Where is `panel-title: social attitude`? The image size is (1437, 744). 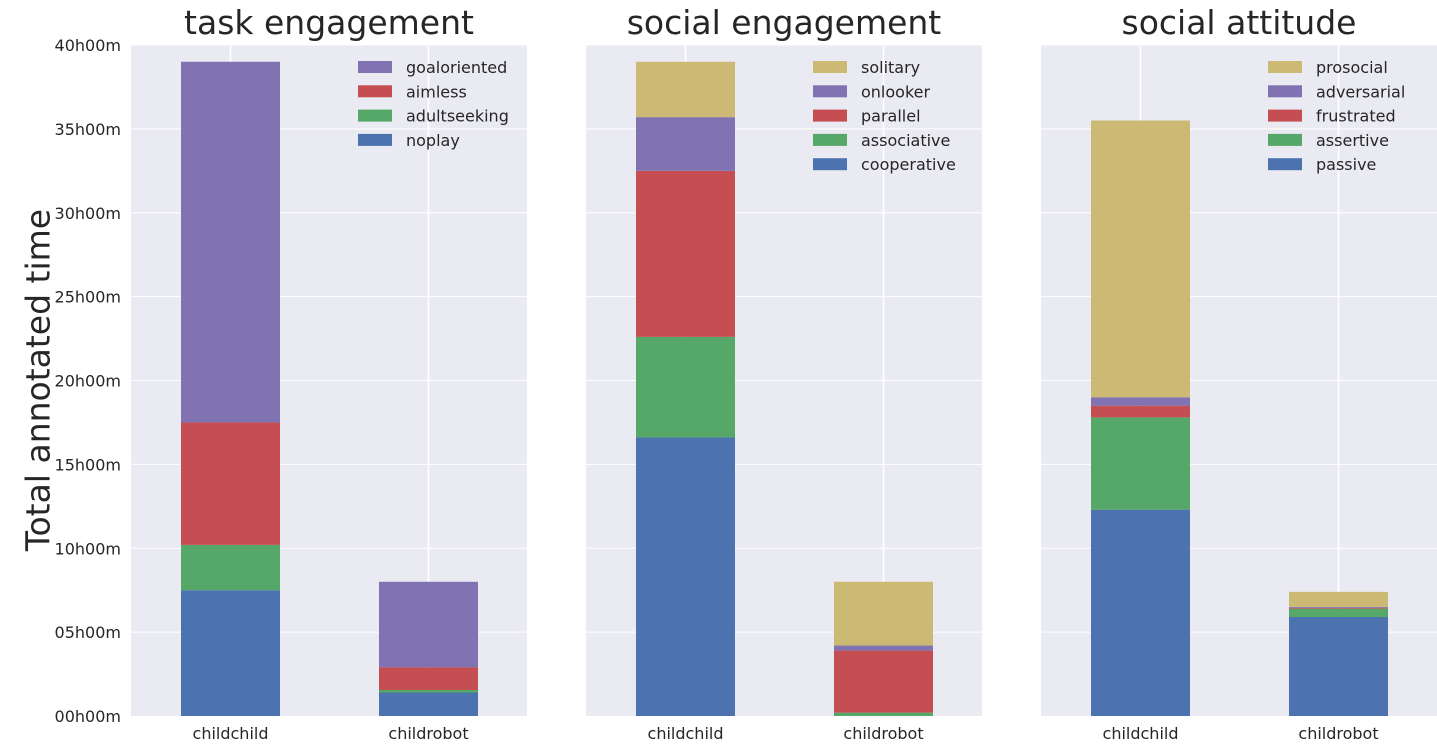 panel-title: social attitude is located at coordinates (1239, 22).